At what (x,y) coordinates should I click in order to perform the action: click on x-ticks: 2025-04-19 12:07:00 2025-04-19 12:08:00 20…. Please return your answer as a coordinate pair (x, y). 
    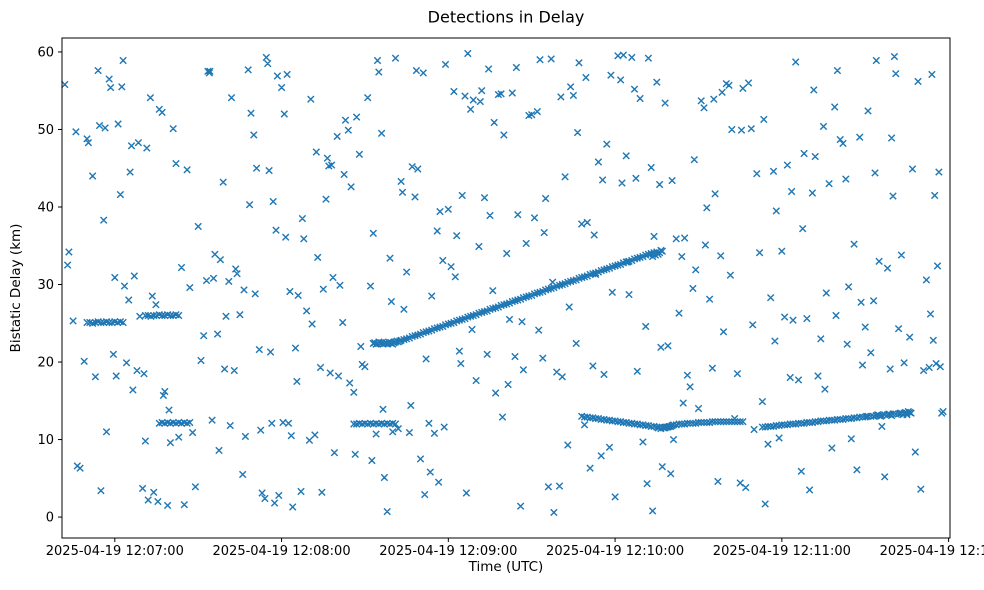
    Looking at the image, I should click on (515, 548).